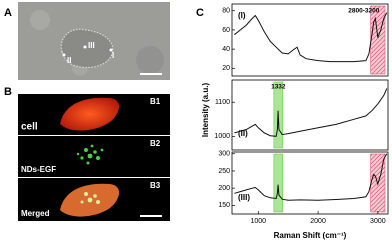 The width and height of the screenshot is (392, 251). I want to click on y-tick-label: 60, so click(226, 30).